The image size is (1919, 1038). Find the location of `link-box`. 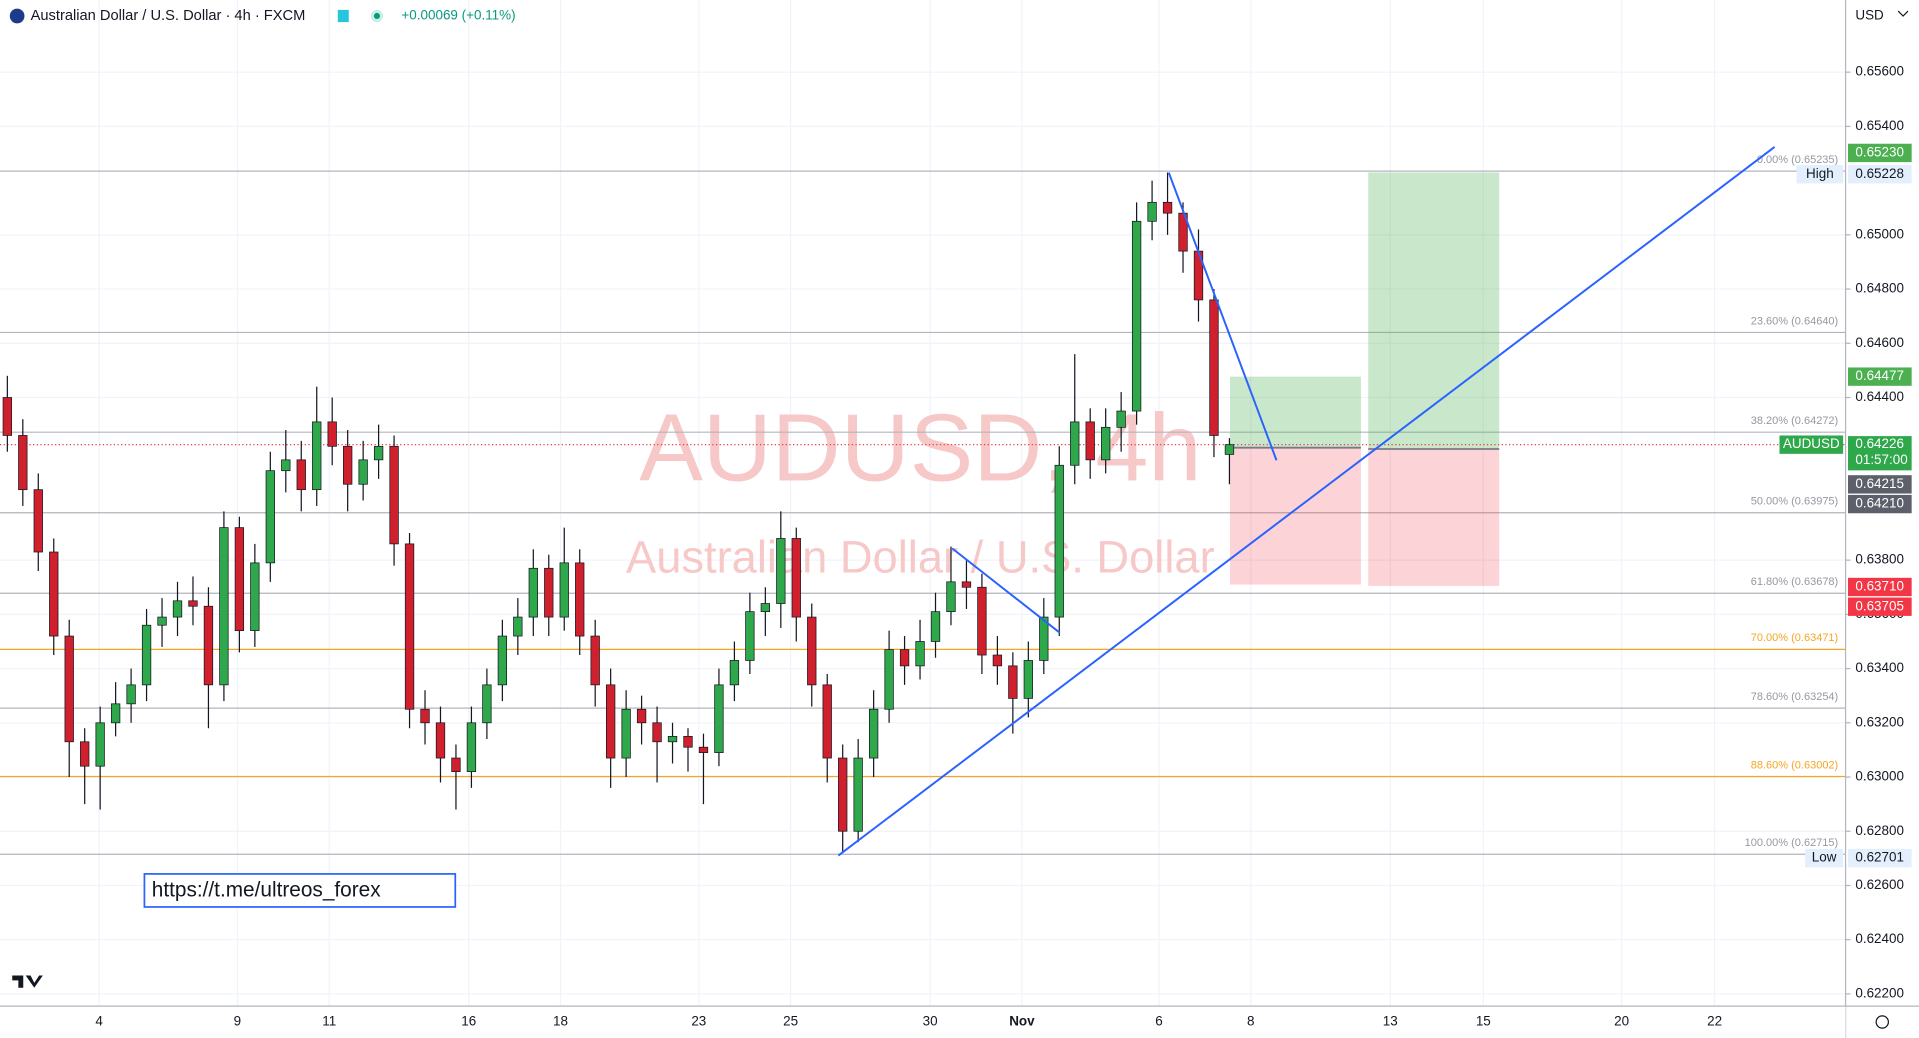

link-box is located at coordinates (300, 890).